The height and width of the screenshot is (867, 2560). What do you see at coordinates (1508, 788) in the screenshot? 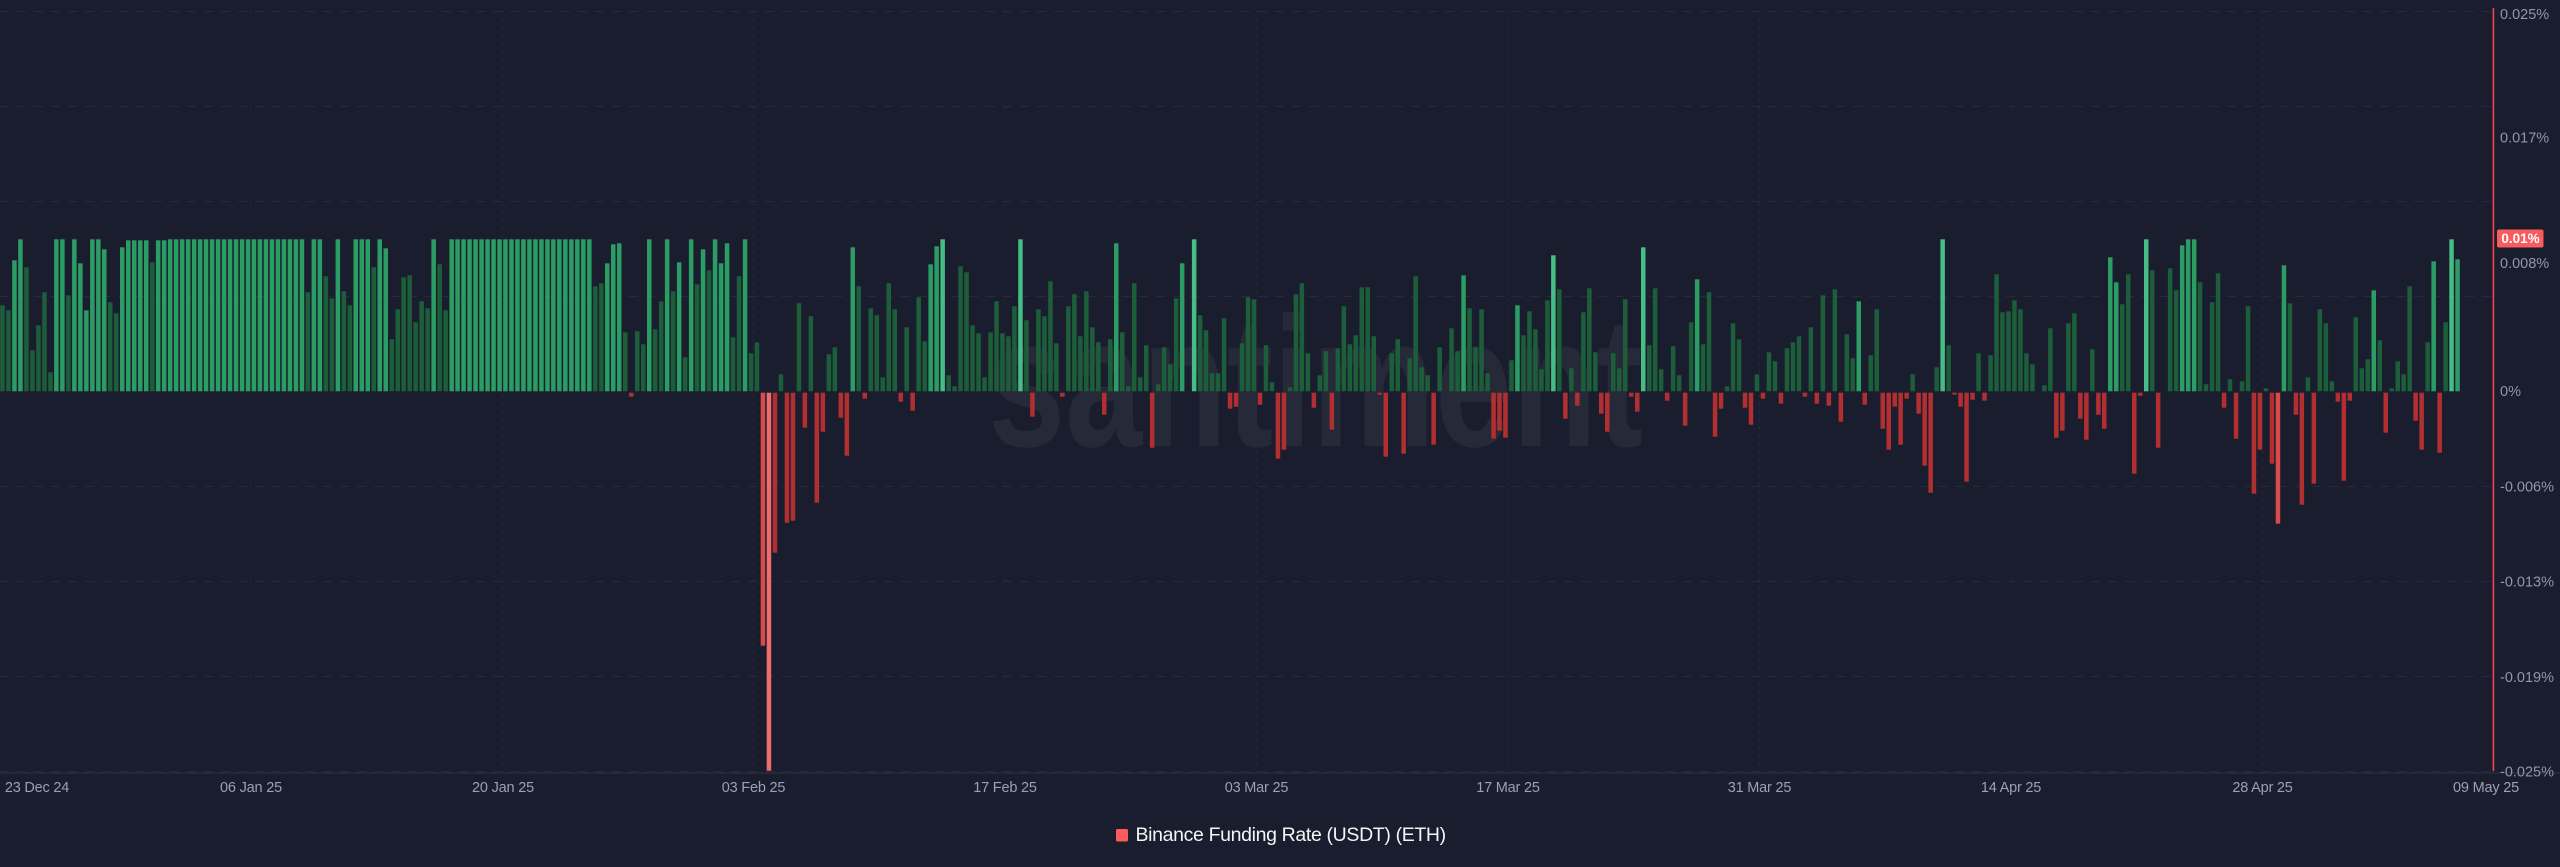
I see `svg-text: 17 Mar 25` at bounding box center [1508, 788].